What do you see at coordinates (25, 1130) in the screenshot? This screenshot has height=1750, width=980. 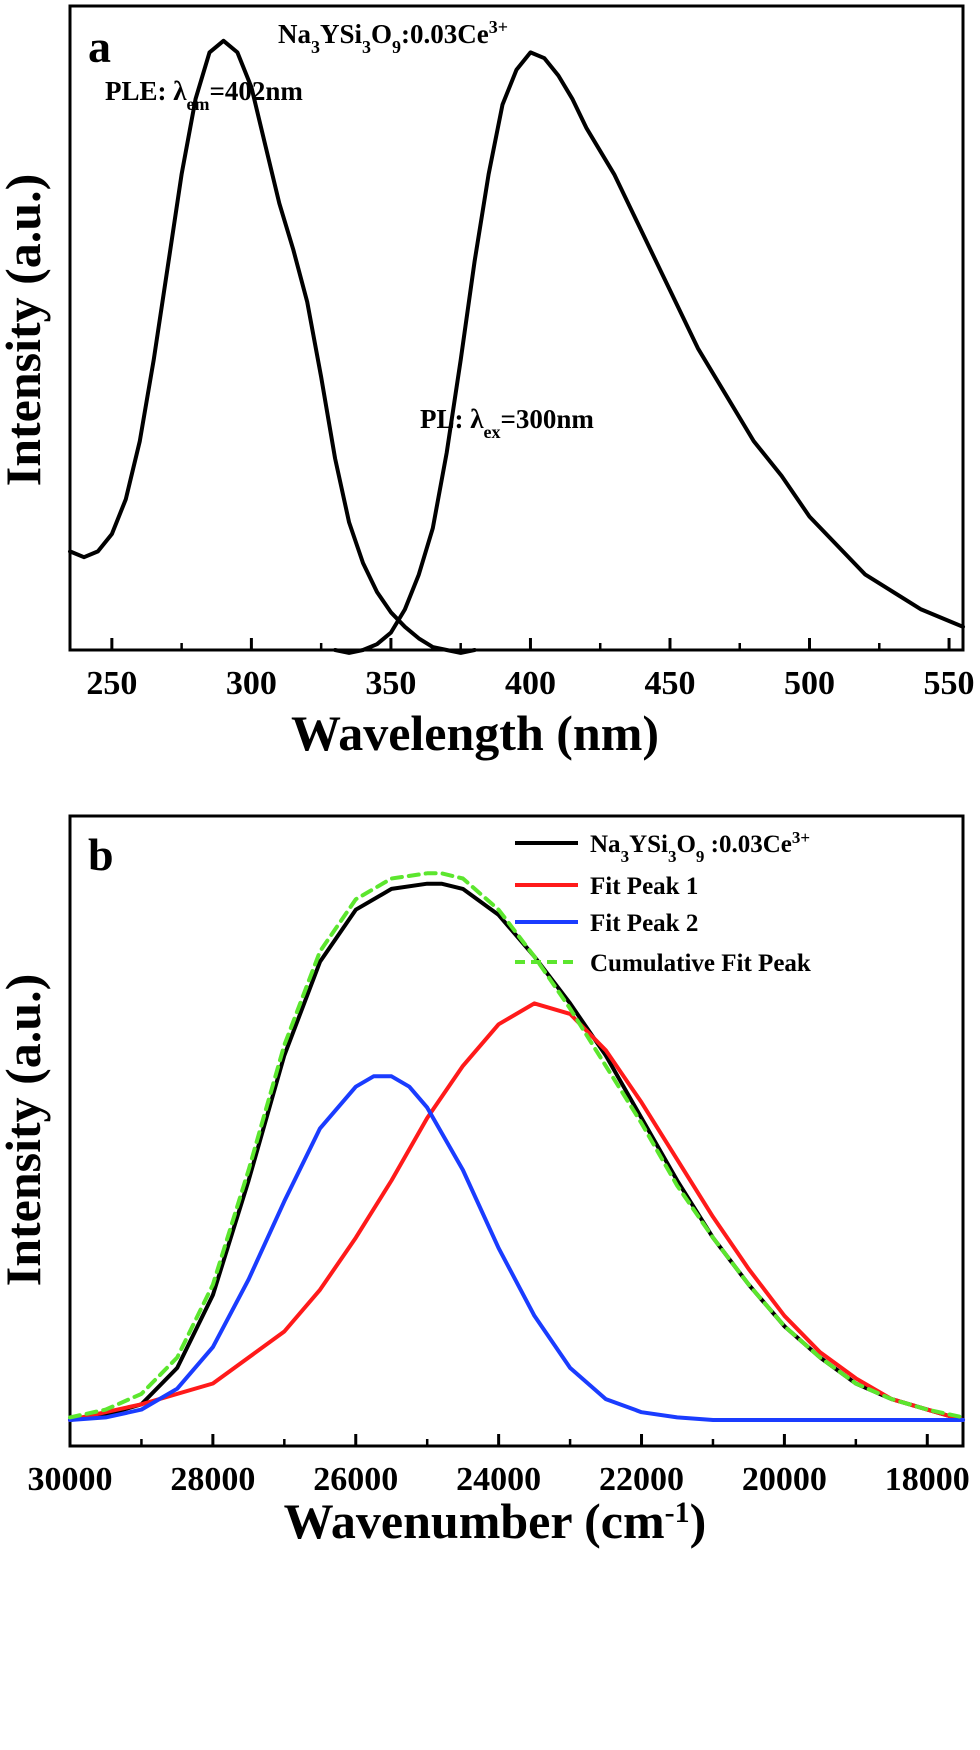 I see `panel-b-y-axis-title: Intensity (a.u.)` at bounding box center [25, 1130].